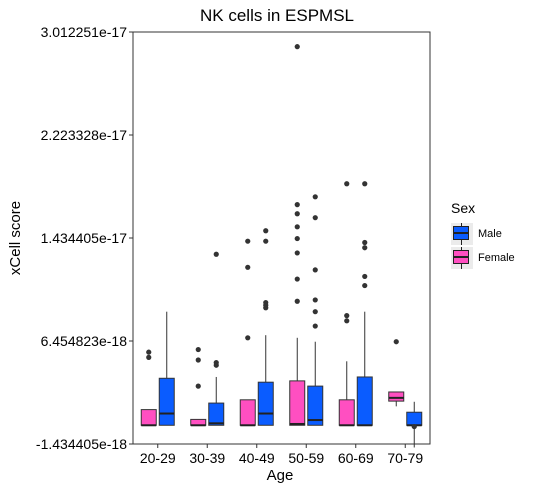  What do you see at coordinates (462, 234) in the screenshot?
I see `legend-key-male` at bounding box center [462, 234].